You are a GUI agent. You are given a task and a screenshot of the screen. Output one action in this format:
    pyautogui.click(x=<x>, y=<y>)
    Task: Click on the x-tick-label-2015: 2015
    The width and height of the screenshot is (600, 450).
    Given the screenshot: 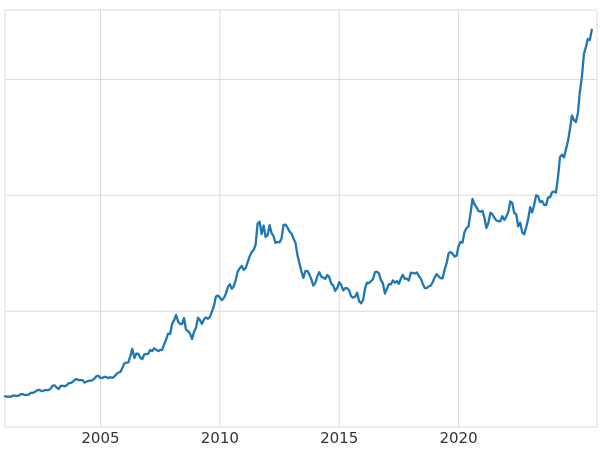 What is the action you would take?
    pyautogui.click(x=339, y=438)
    